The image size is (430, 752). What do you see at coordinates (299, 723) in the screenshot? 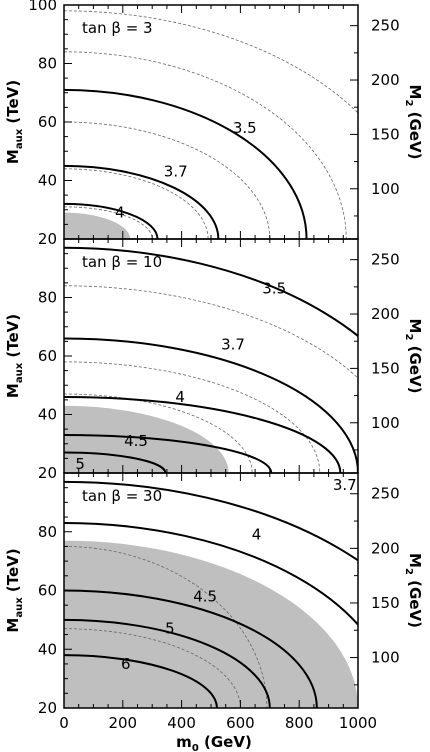
I see `x-tick-label: 800` at bounding box center [299, 723].